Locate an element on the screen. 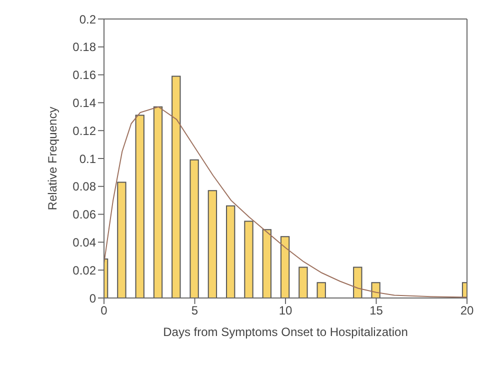 The image size is (499, 385). y-tick-label: 0.18 is located at coordinates (84, 47).